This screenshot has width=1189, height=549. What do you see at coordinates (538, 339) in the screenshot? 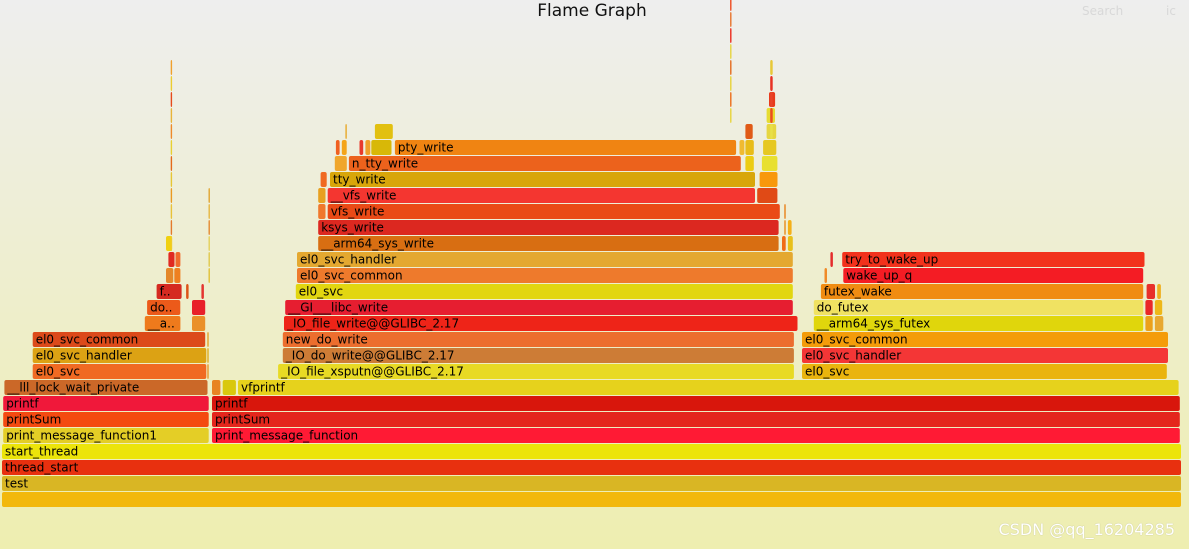
I see `flame-frame: new_do_write` at bounding box center [538, 339].